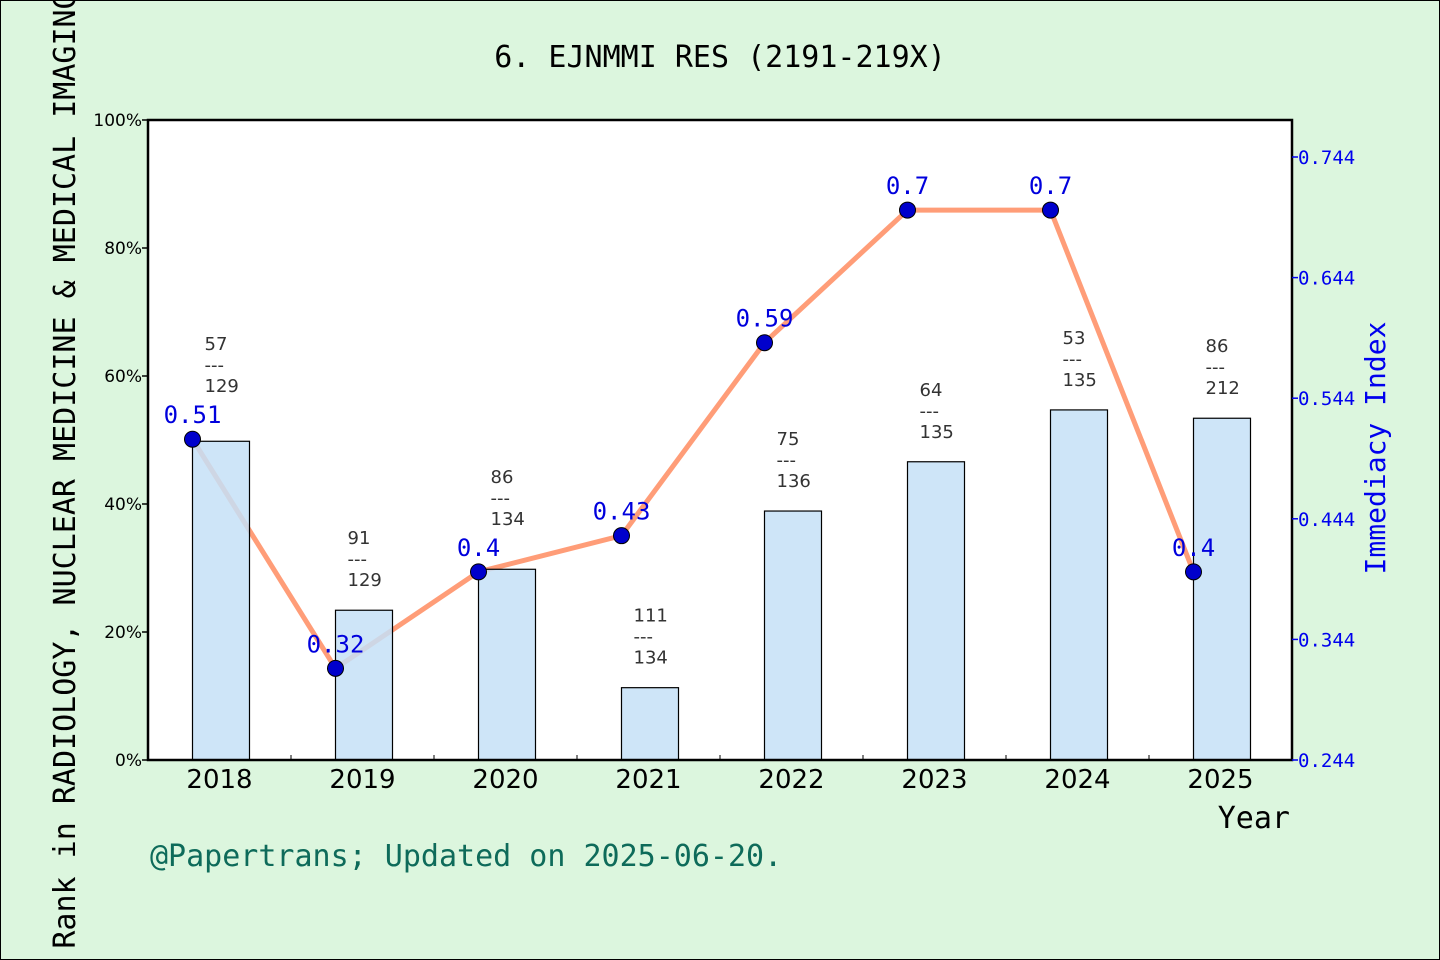 The width and height of the screenshot is (1440, 960). I want to click on rank-label-group: 53---135, so click(1080, 359).